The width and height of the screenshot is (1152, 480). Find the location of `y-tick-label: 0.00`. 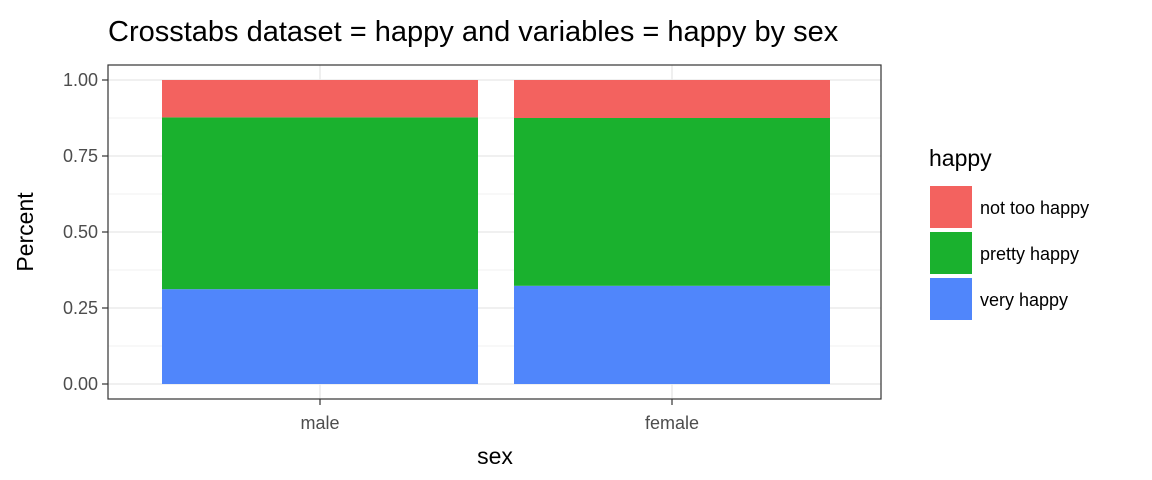

y-tick-label: 0.00 is located at coordinates (80, 384).